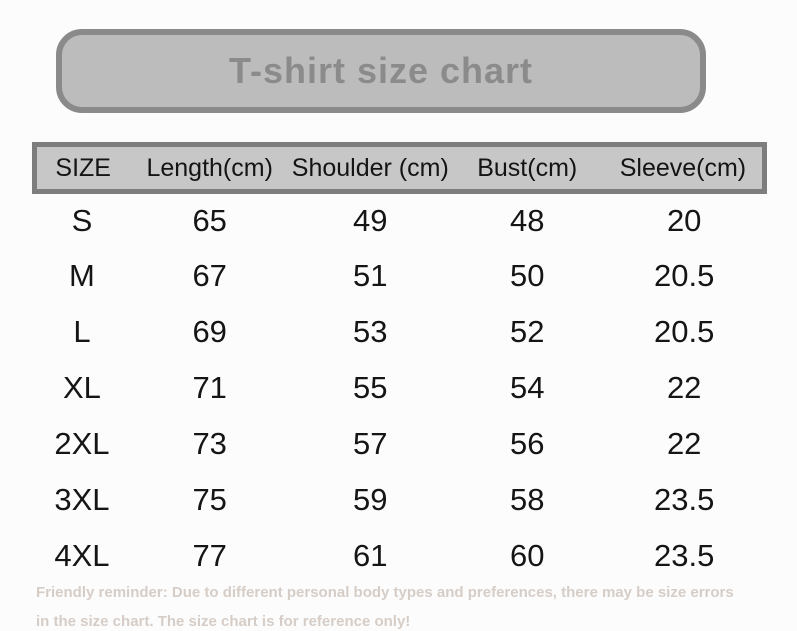  I want to click on table-row: 2XL 73 57 56 22, so click(400, 444).